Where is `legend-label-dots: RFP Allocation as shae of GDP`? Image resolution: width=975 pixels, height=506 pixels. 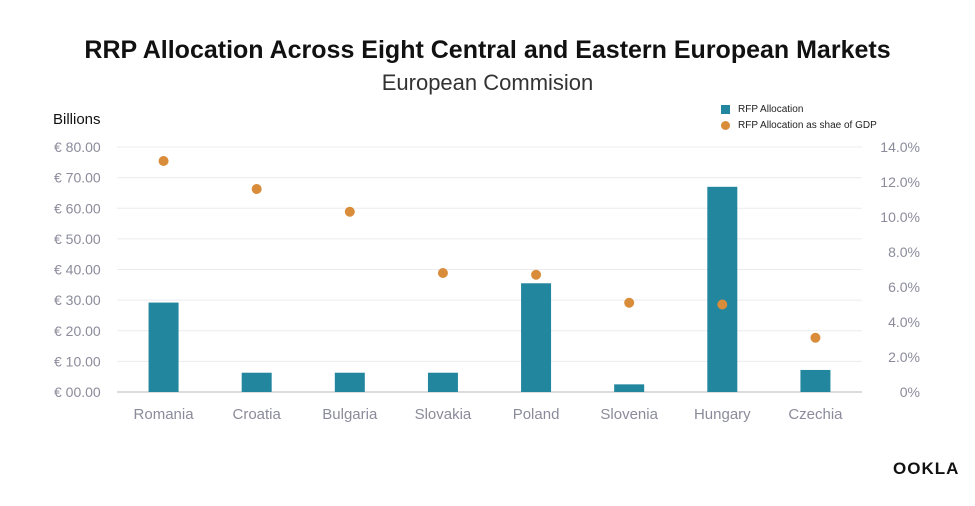
legend-label-dots: RFP Allocation as shae of GDP is located at coordinates (807, 125).